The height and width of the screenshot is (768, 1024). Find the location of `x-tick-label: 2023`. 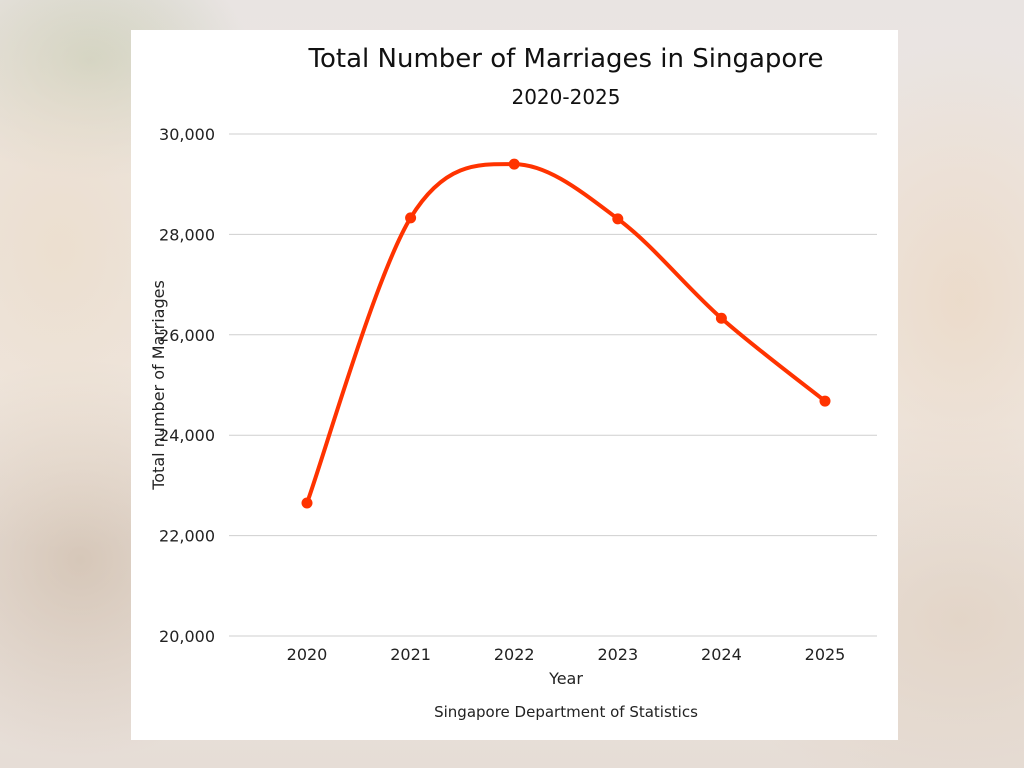

x-tick-label: 2023 is located at coordinates (617, 654).